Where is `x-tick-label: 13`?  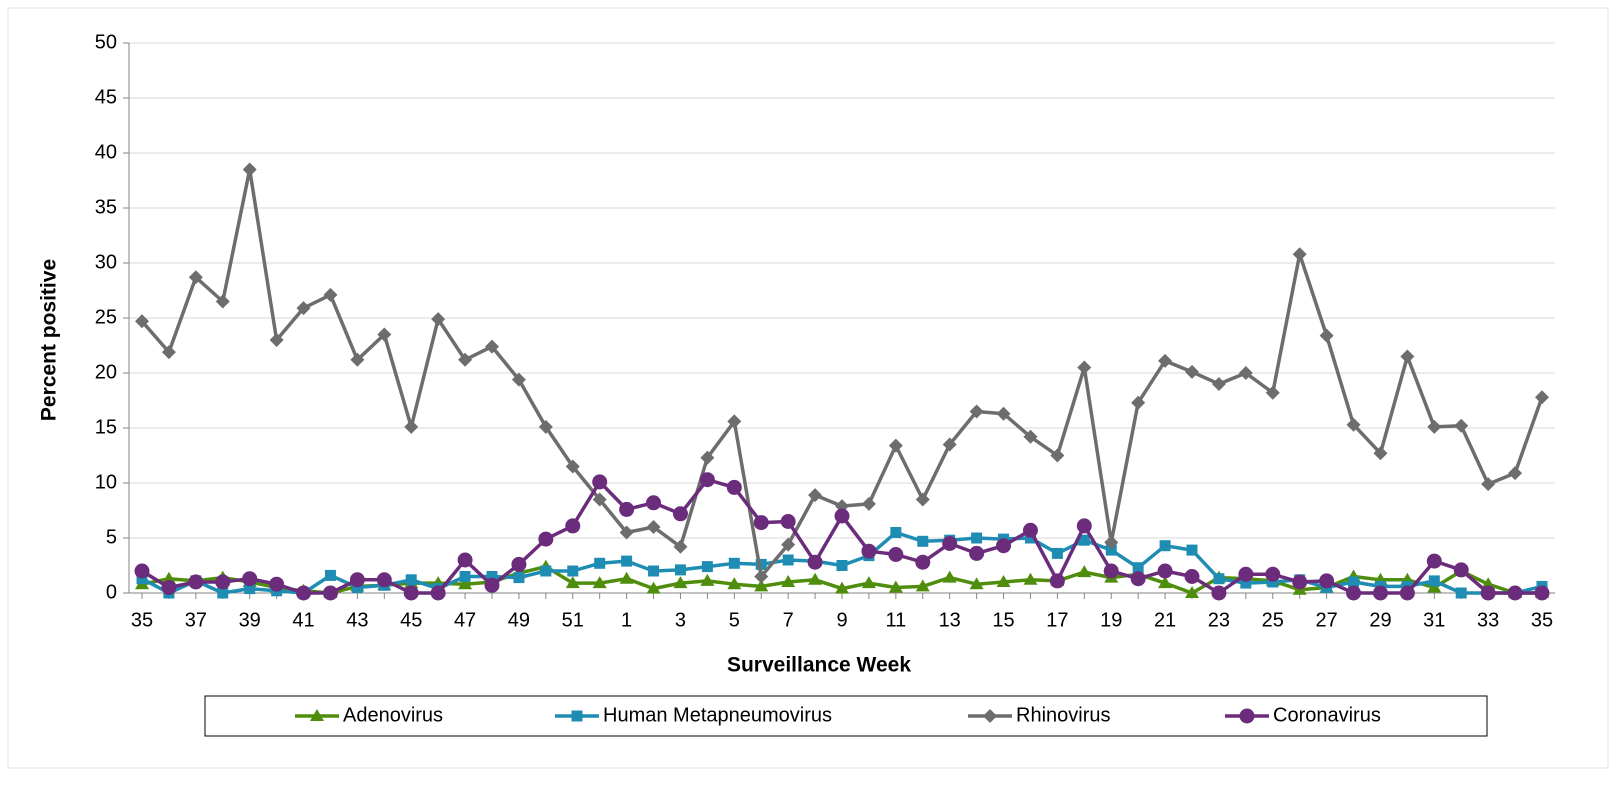
x-tick-label: 13 is located at coordinates (950, 620).